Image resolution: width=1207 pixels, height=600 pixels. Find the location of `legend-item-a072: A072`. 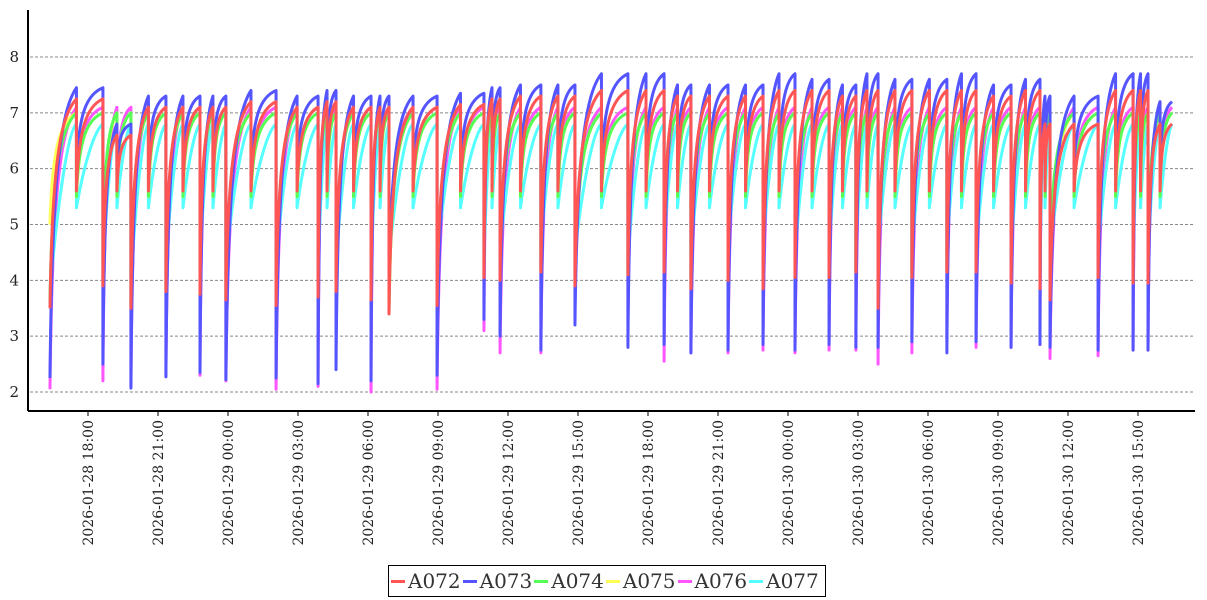

legend-item-a072: A072 is located at coordinates (426, 581).